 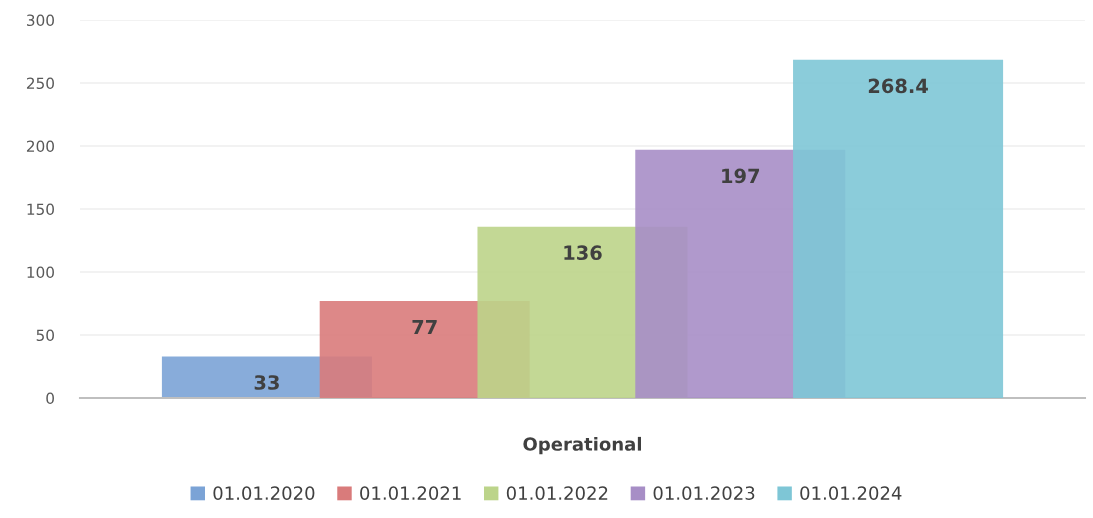 What do you see at coordinates (898, 86) in the screenshot?
I see `data-label: 268.4` at bounding box center [898, 86].